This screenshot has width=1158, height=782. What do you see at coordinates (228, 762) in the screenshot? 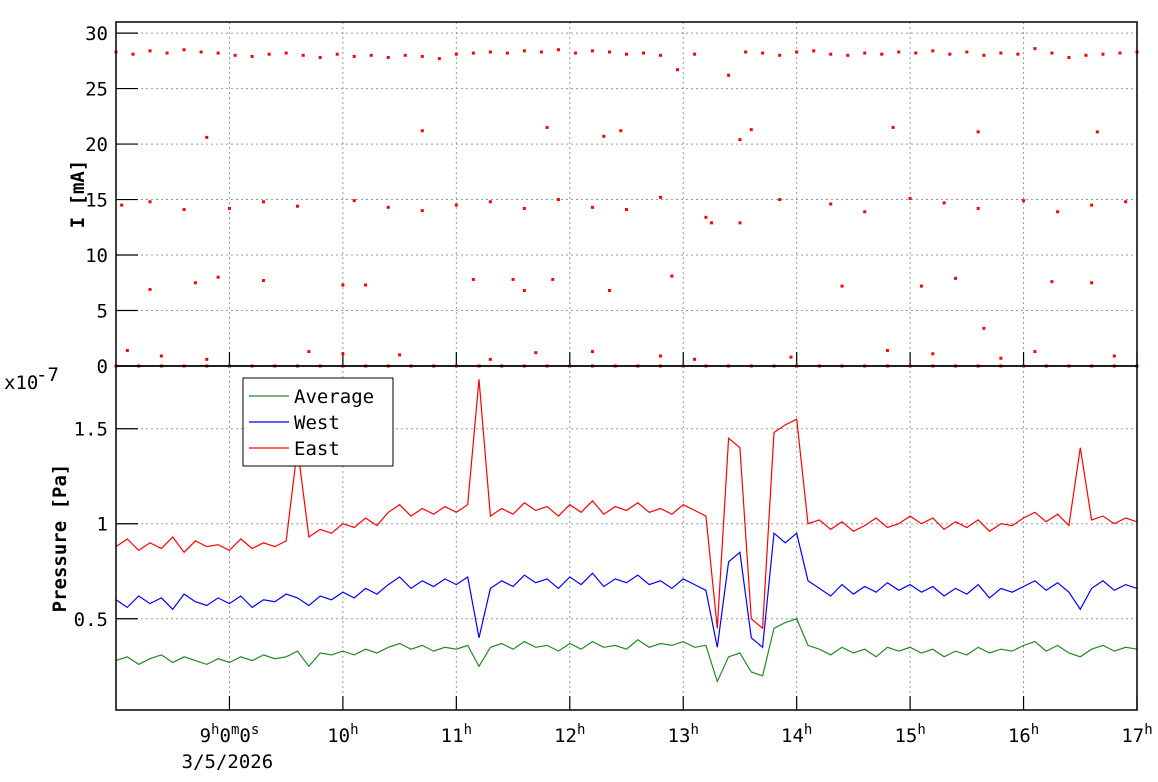
I see `x-date-label: 3/5/2026` at bounding box center [228, 762].